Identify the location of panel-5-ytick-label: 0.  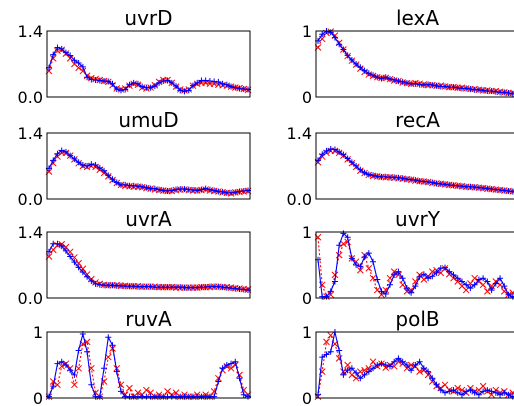
(307, 298).